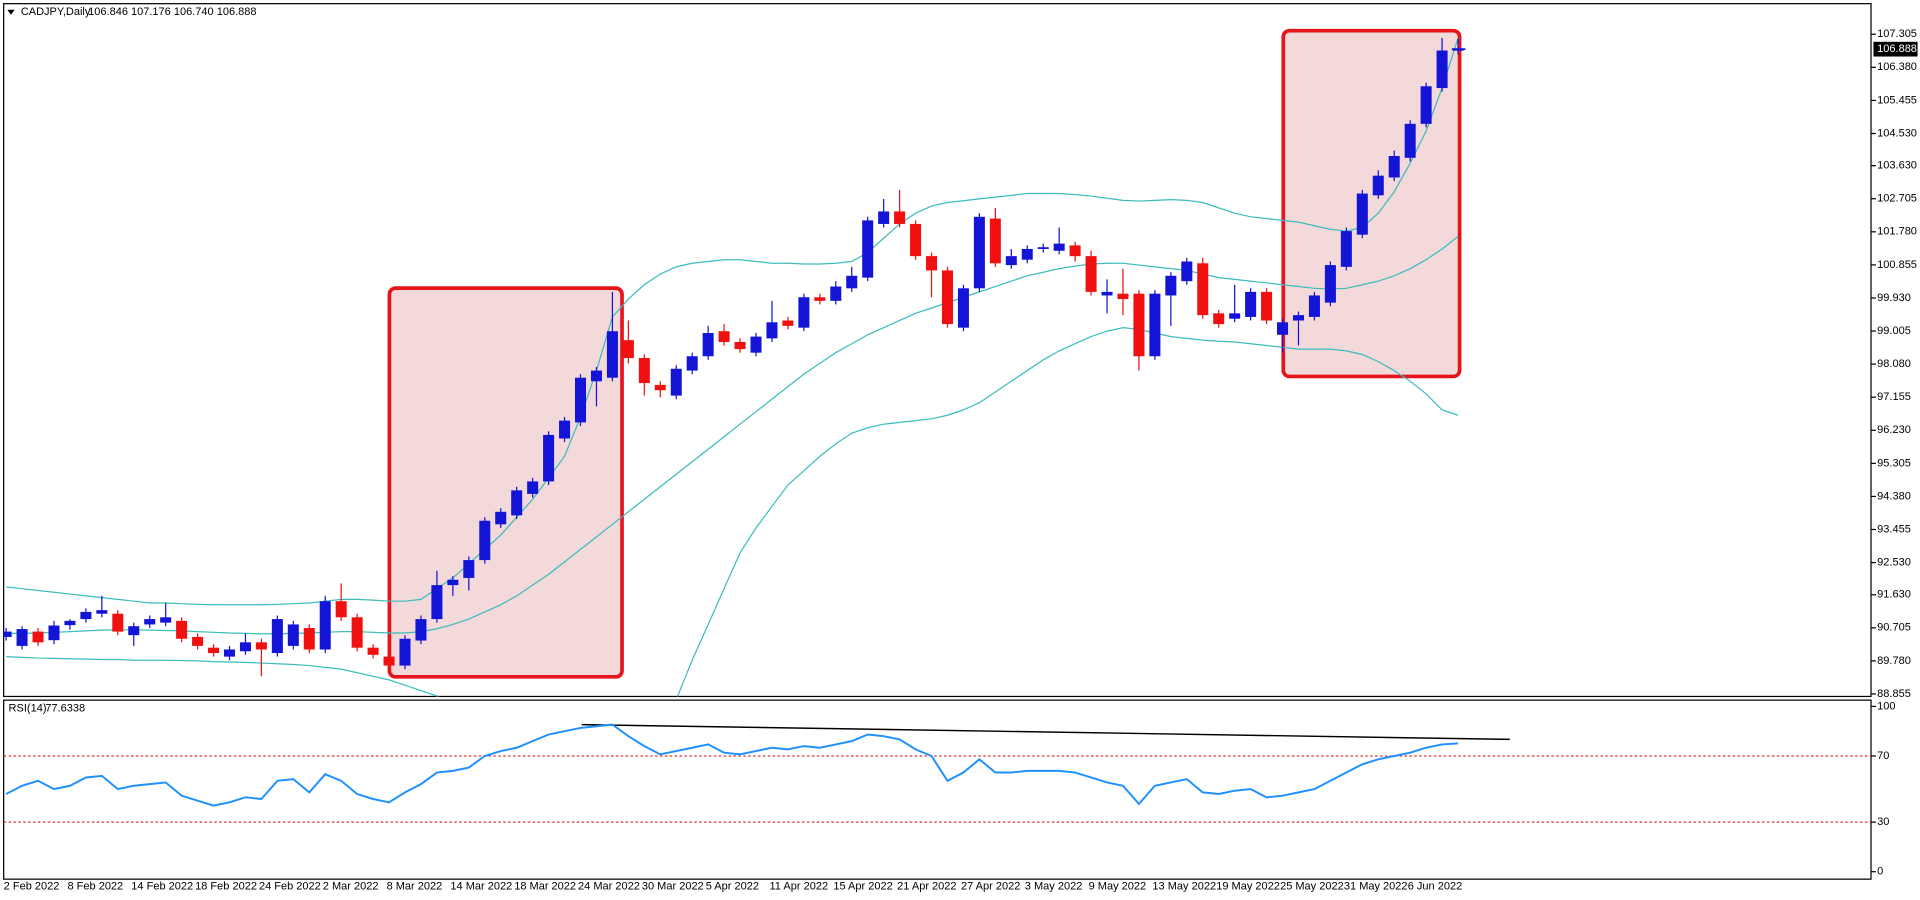  Describe the element at coordinates (226, 886) in the screenshot. I see `x-tick-label: 18 Feb 2022` at that location.